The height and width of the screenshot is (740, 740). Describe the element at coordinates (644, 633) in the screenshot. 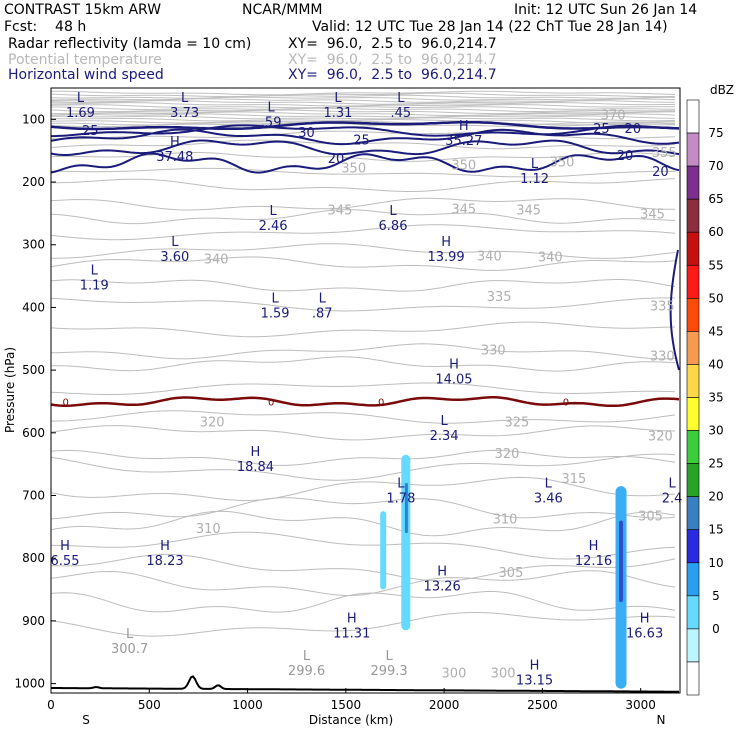

I see `high-value: 16.63` at that location.